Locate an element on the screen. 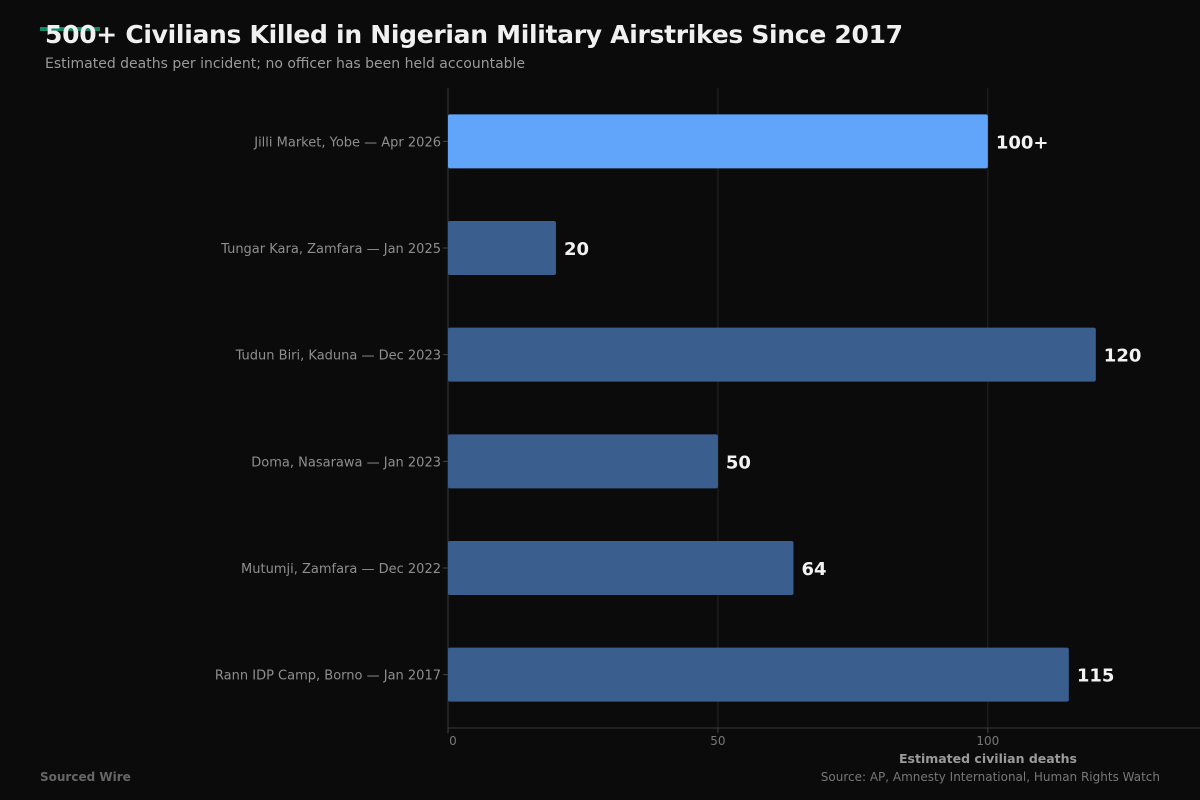 The height and width of the screenshot is (800, 1200). data-label: 120 is located at coordinates (1123, 356).